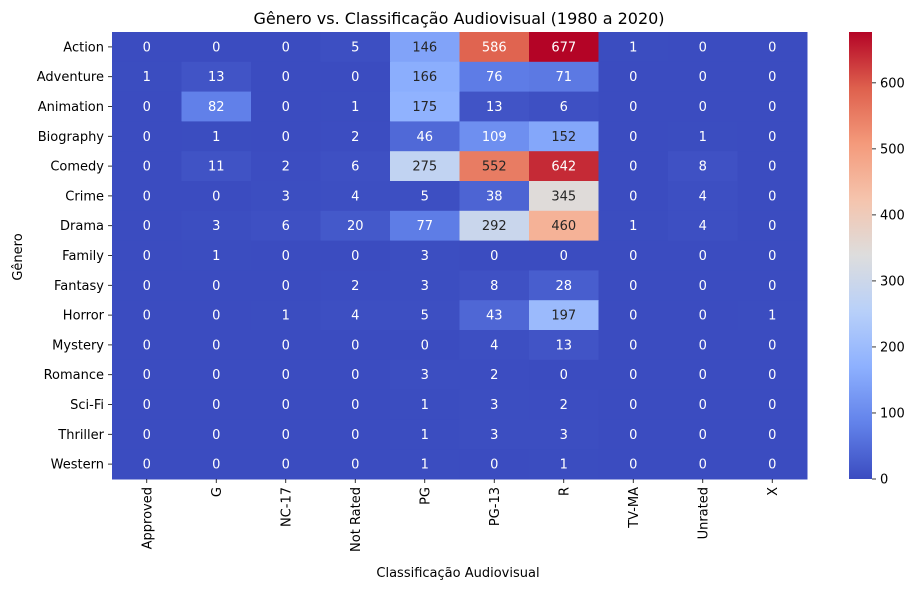 This screenshot has height=590, width=918. Describe the element at coordinates (877, 260) in the screenshot. I see `colorbar: 0 100 200 300 400 500 600` at that location.